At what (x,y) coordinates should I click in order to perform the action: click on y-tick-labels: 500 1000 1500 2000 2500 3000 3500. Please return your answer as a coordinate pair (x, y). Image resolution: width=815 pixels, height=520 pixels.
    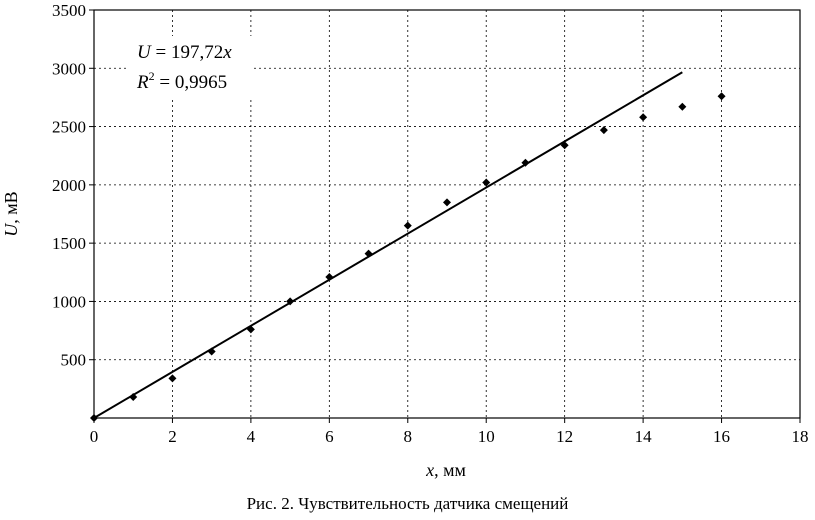
    Looking at the image, I should click on (69, 185).